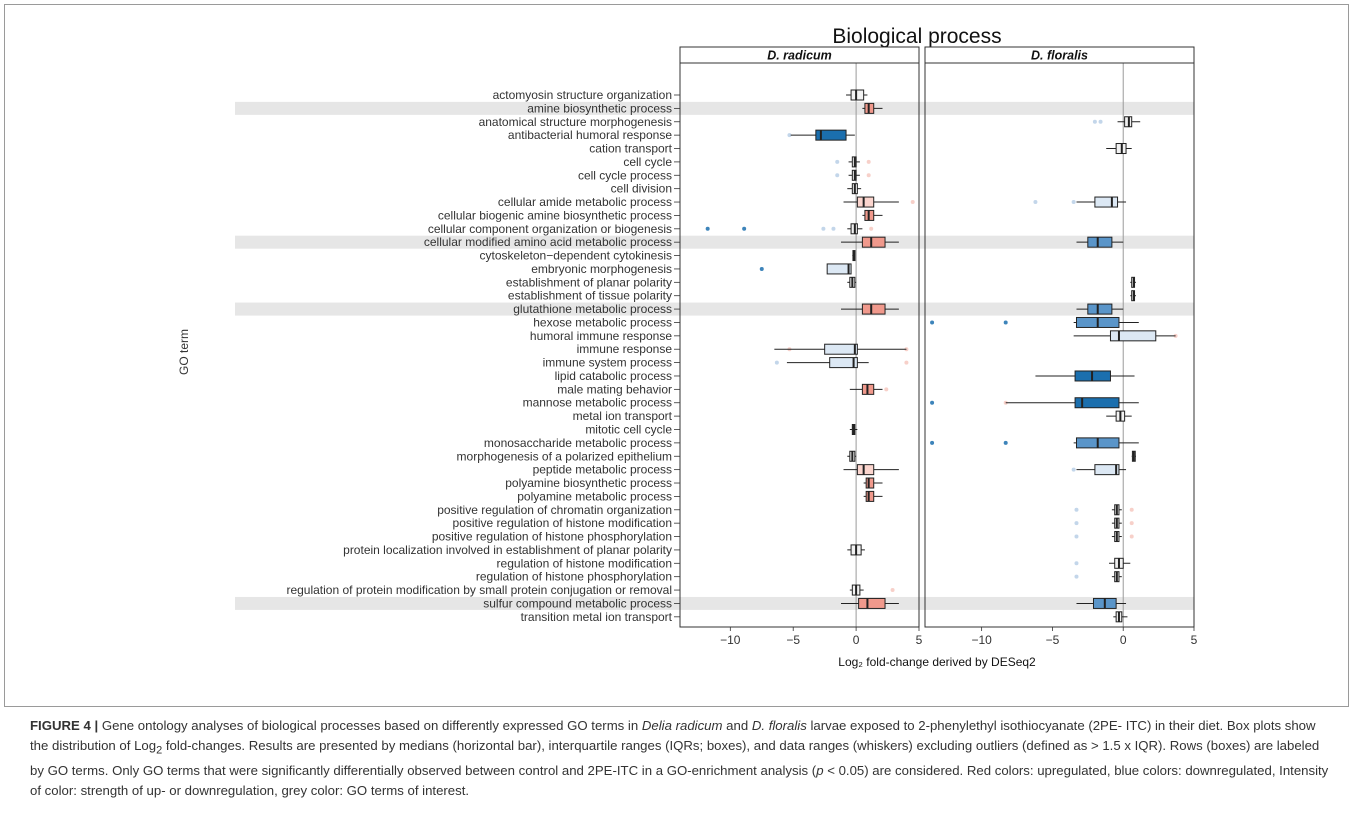  I want to click on go-term-label: regulation of histone phosphorylation, so click(574, 577).